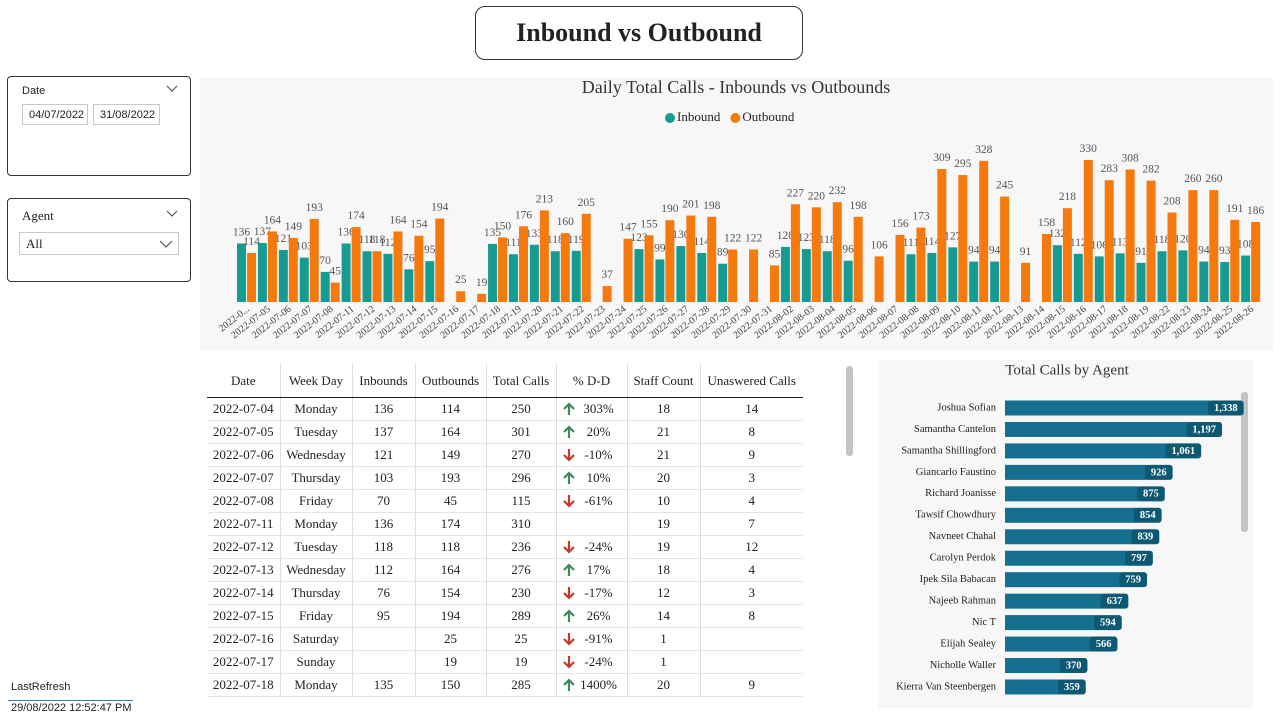 This screenshot has width=1282, height=718. What do you see at coordinates (41, 687) in the screenshot?
I see `refresh-label: LastRefresh` at bounding box center [41, 687].